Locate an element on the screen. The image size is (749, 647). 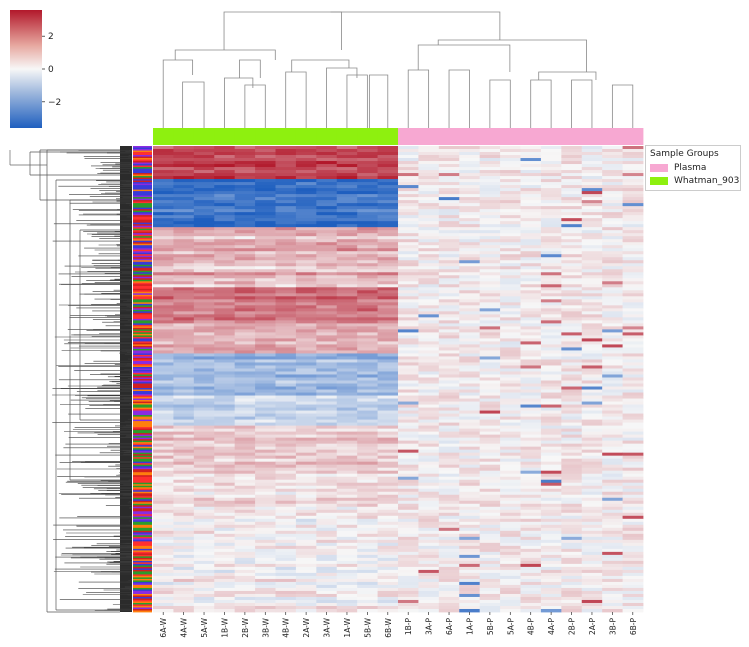
colorbar: 20−2 is located at coordinates (35, 69).